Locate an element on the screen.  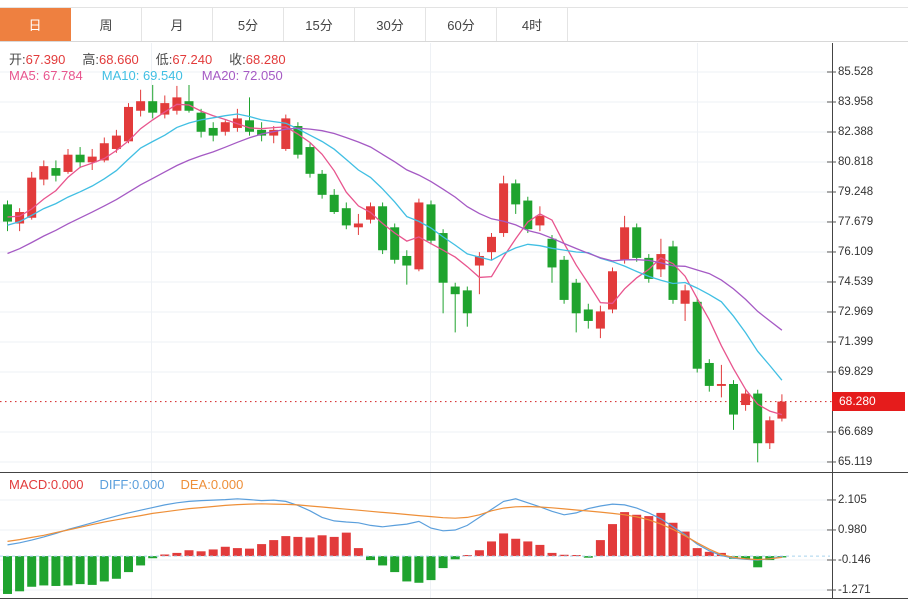
macd-header: MACD:0.000 DIFF:0.000 DEA:0.000 is located at coordinates (134, 484).